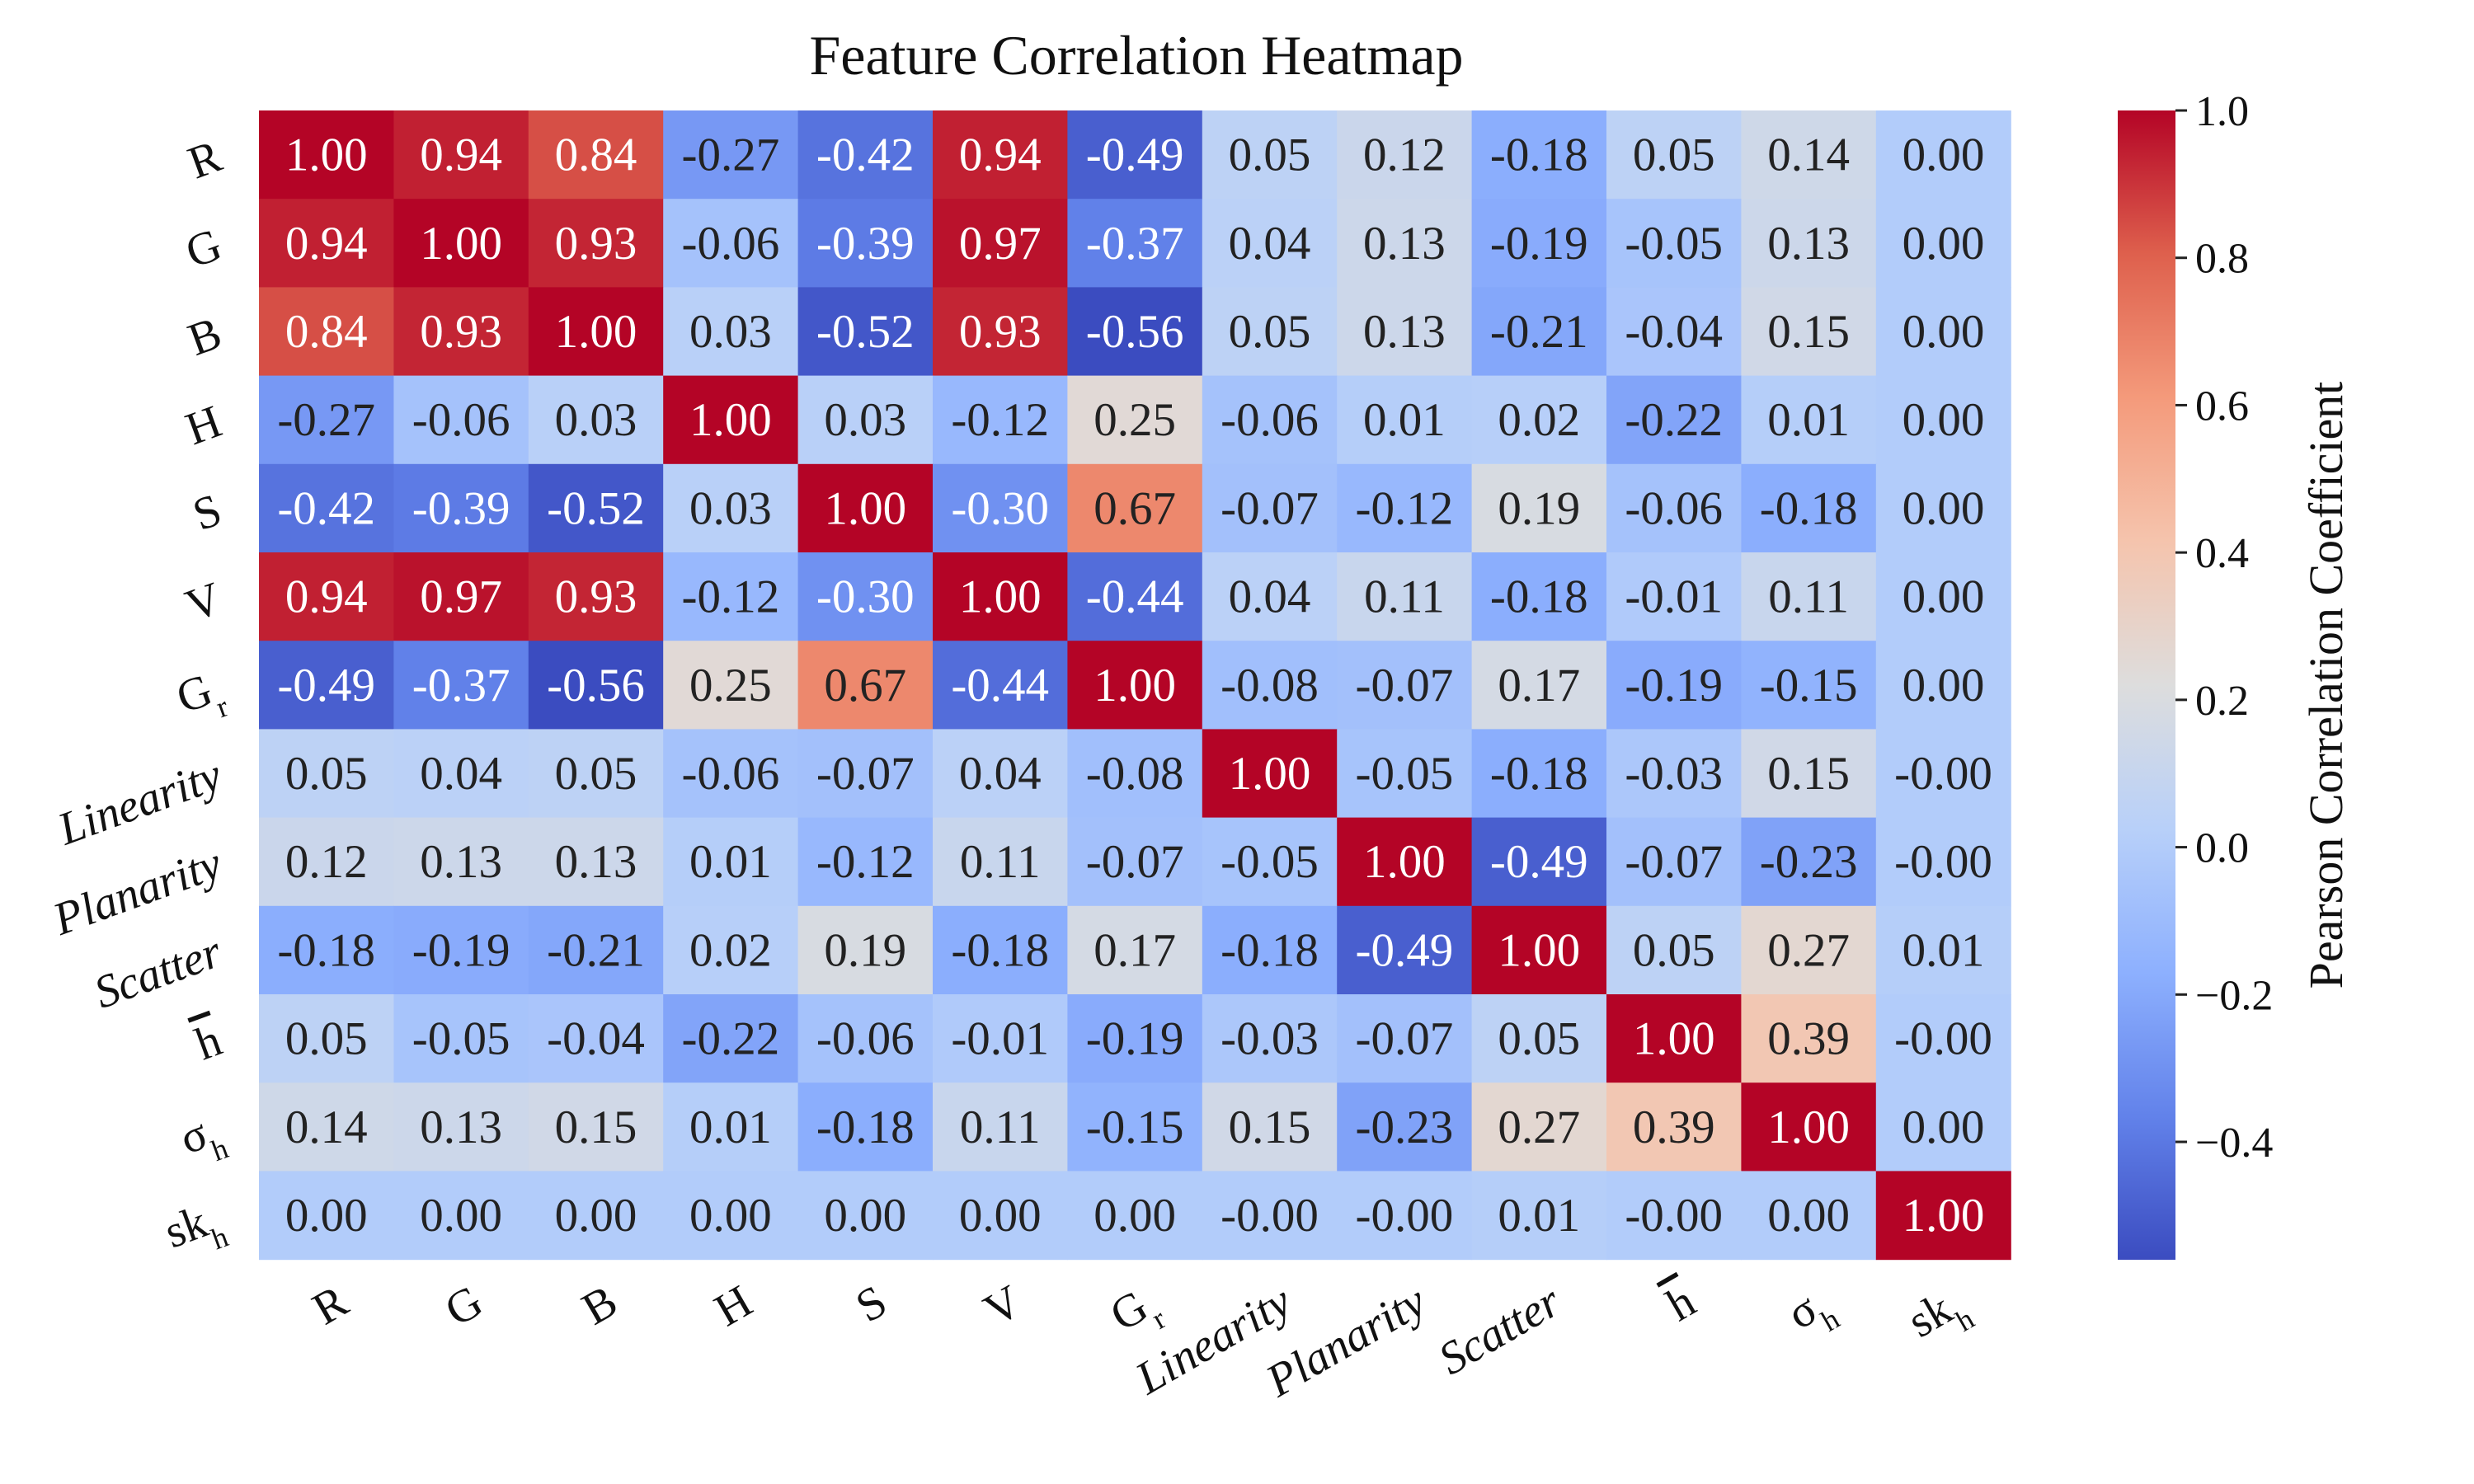  What do you see at coordinates (865, 332) in the screenshot?
I see `cell-value-label: -0.52` at bounding box center [865, 332].